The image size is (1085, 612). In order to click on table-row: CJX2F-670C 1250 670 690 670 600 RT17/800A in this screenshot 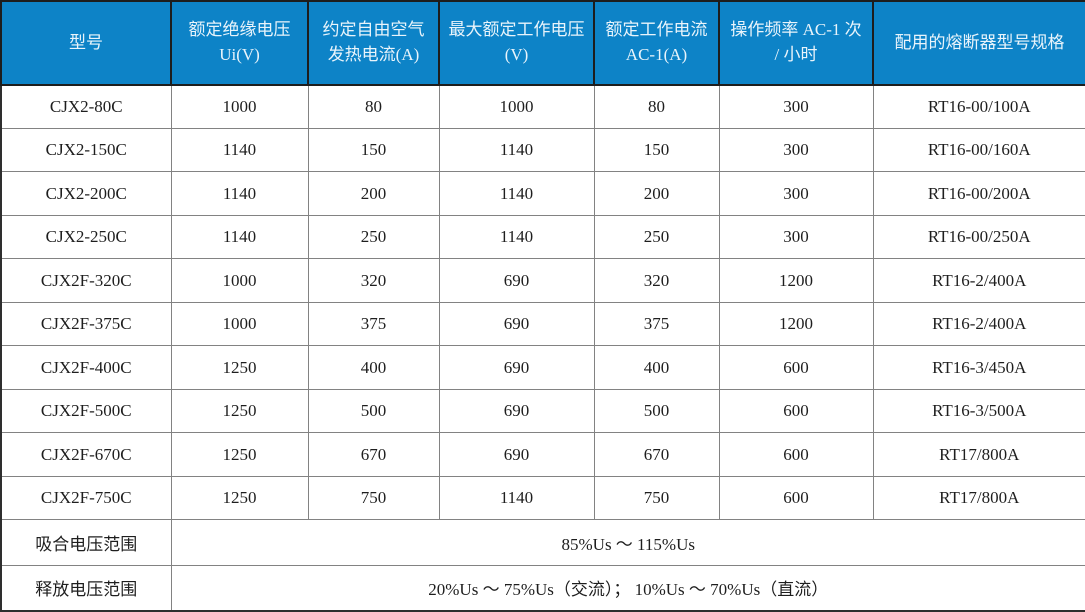, I will do `click(542, 454)`.